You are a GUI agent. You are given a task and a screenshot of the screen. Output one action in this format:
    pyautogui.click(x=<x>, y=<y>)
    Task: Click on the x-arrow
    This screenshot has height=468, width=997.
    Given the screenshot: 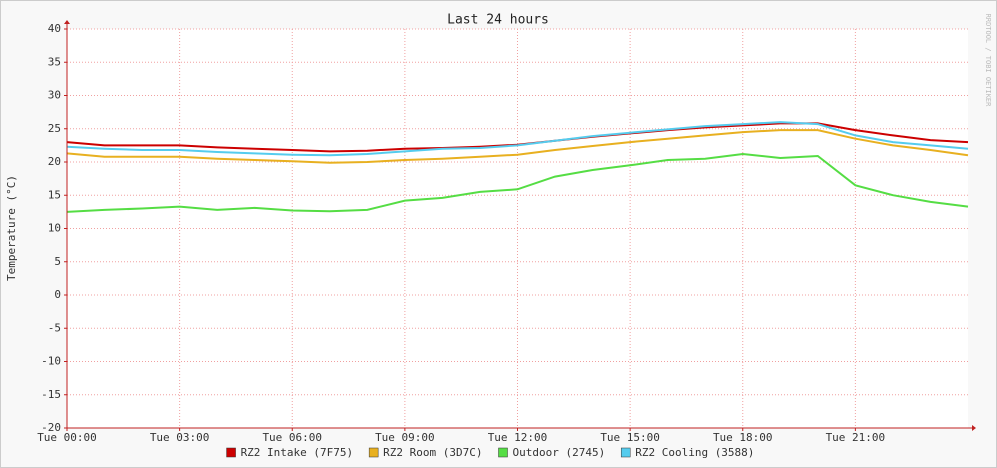 What is the action you would take?
    pyautogui.click(x=974, y=428)
    